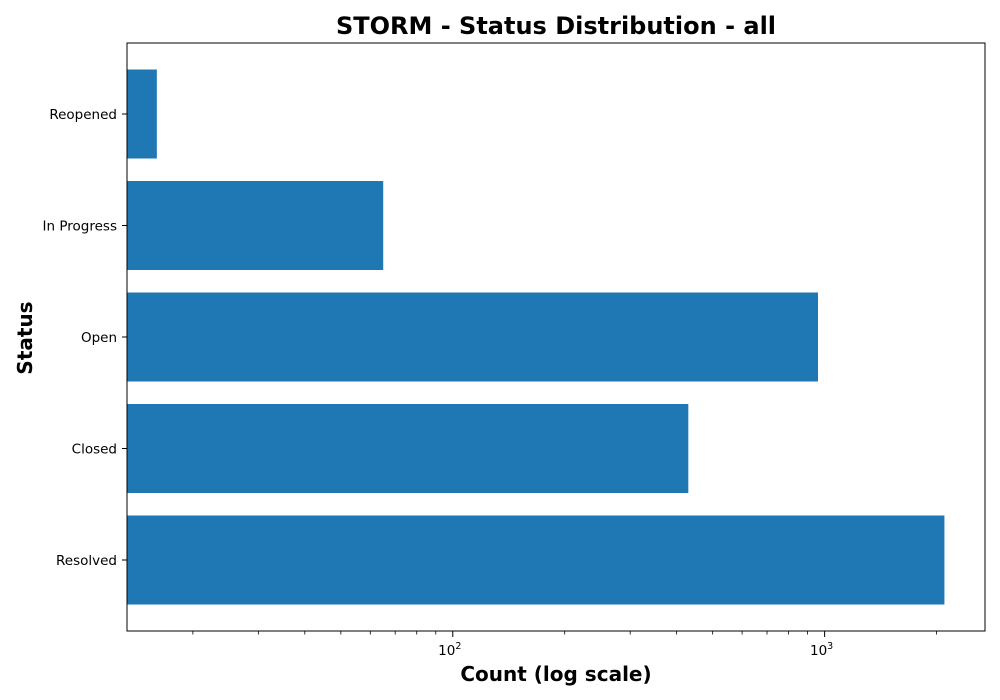 Image resolution: width=1000 pixels, height=700 pixels. Describe the element at coordinates (142, 114) in the screenshot. I see `bar-reopened` at that location.